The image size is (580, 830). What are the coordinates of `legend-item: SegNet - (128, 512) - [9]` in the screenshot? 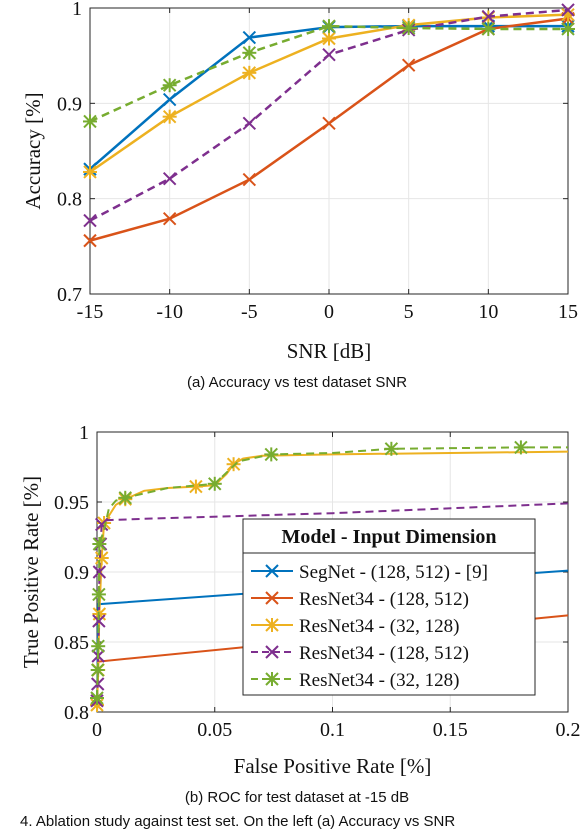 It's located at (369, 572).